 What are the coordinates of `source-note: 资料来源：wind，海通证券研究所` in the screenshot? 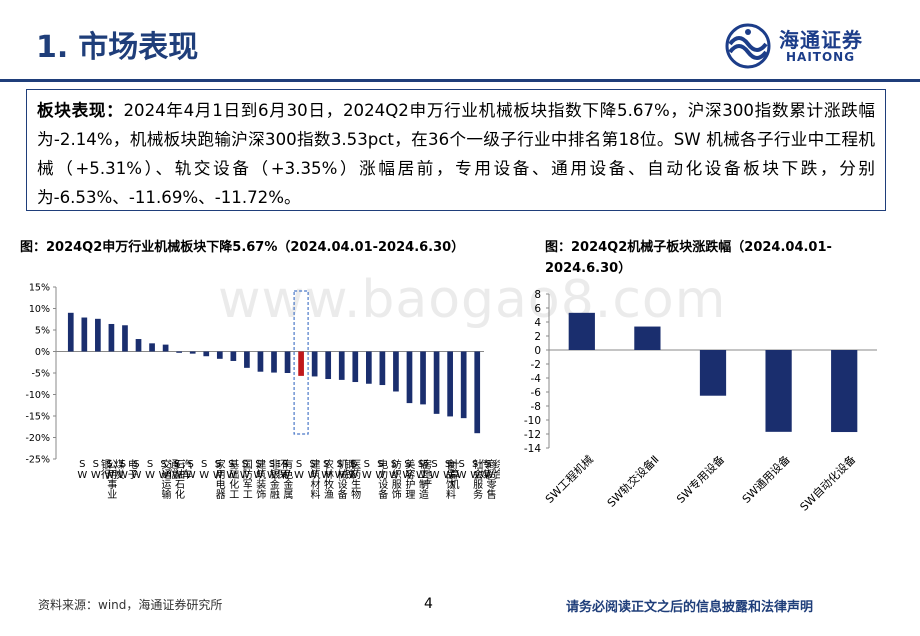 It's located at (130, 605).